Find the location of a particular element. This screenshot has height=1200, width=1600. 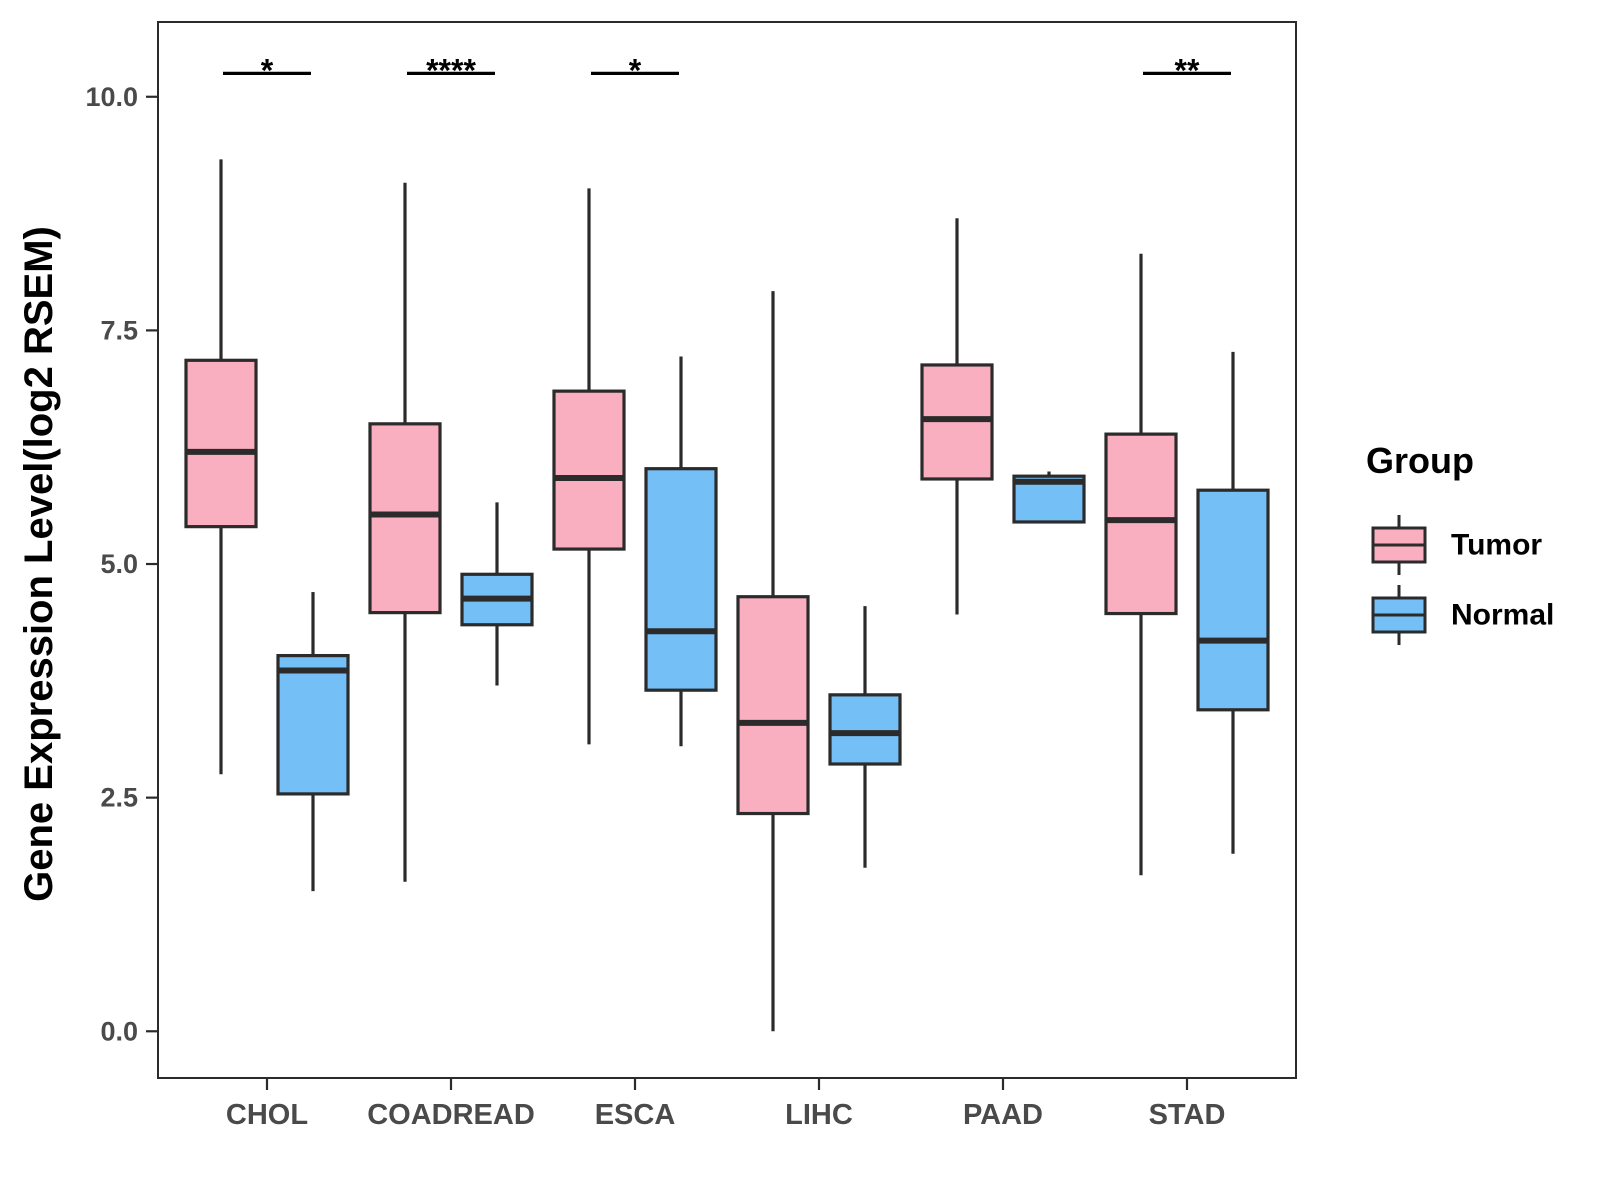

box-tumor-stad is located at coordinates (1141, 564).